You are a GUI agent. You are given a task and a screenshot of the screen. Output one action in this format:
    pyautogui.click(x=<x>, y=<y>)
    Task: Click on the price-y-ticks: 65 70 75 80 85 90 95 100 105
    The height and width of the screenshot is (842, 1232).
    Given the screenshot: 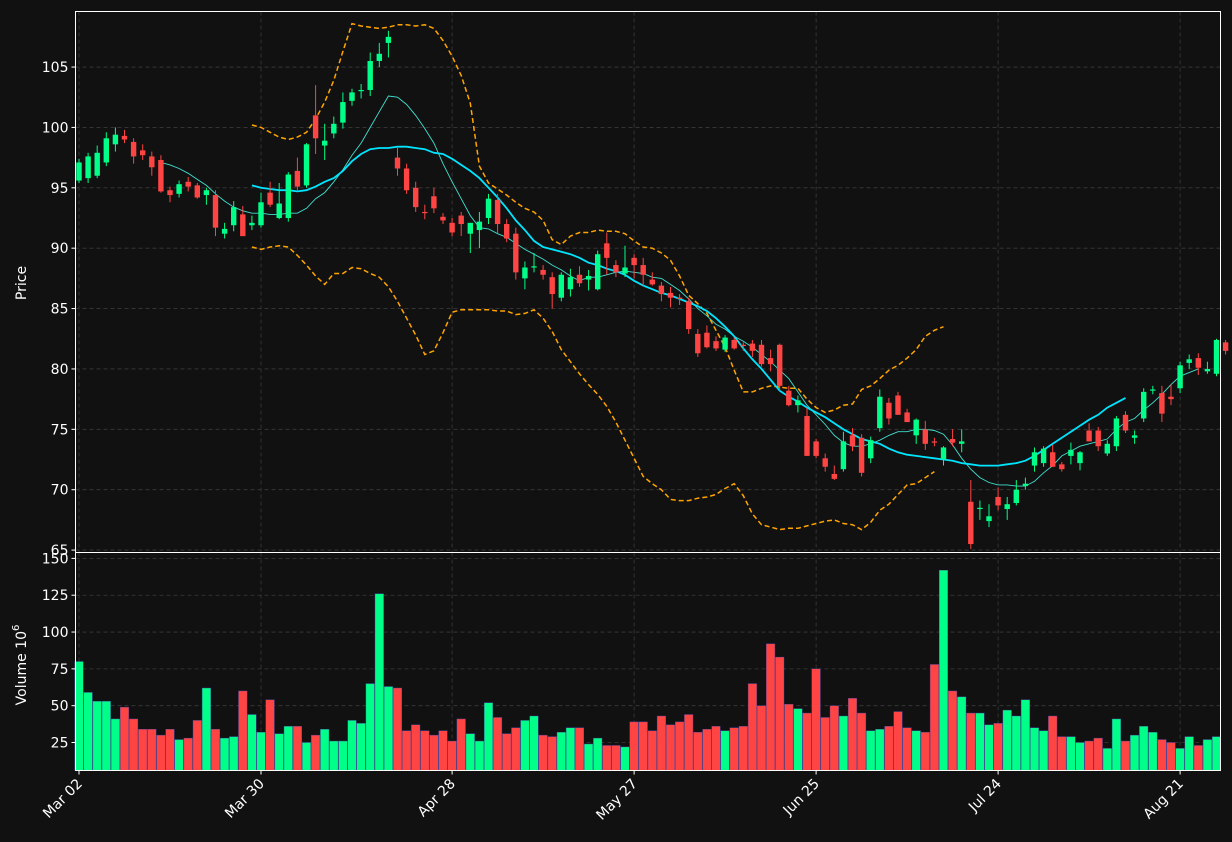 What is the action you would take?
    pyautogui.click(x=59, y=309)
    